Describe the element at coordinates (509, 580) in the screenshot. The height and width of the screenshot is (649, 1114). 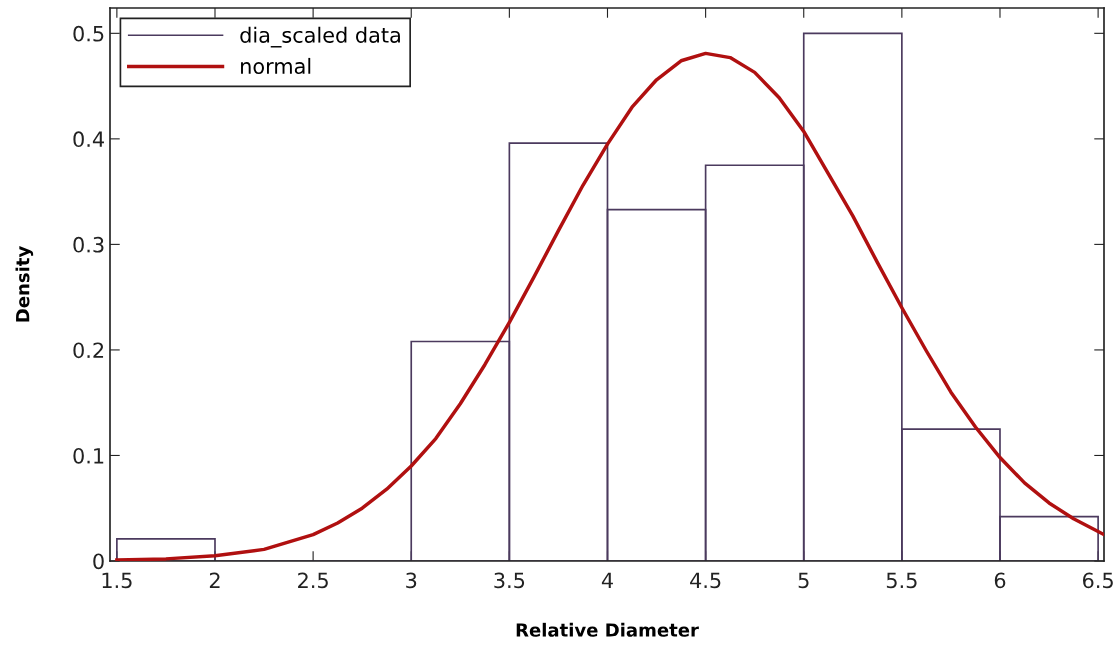
I see `x-tick-label: 3.5` at that location.